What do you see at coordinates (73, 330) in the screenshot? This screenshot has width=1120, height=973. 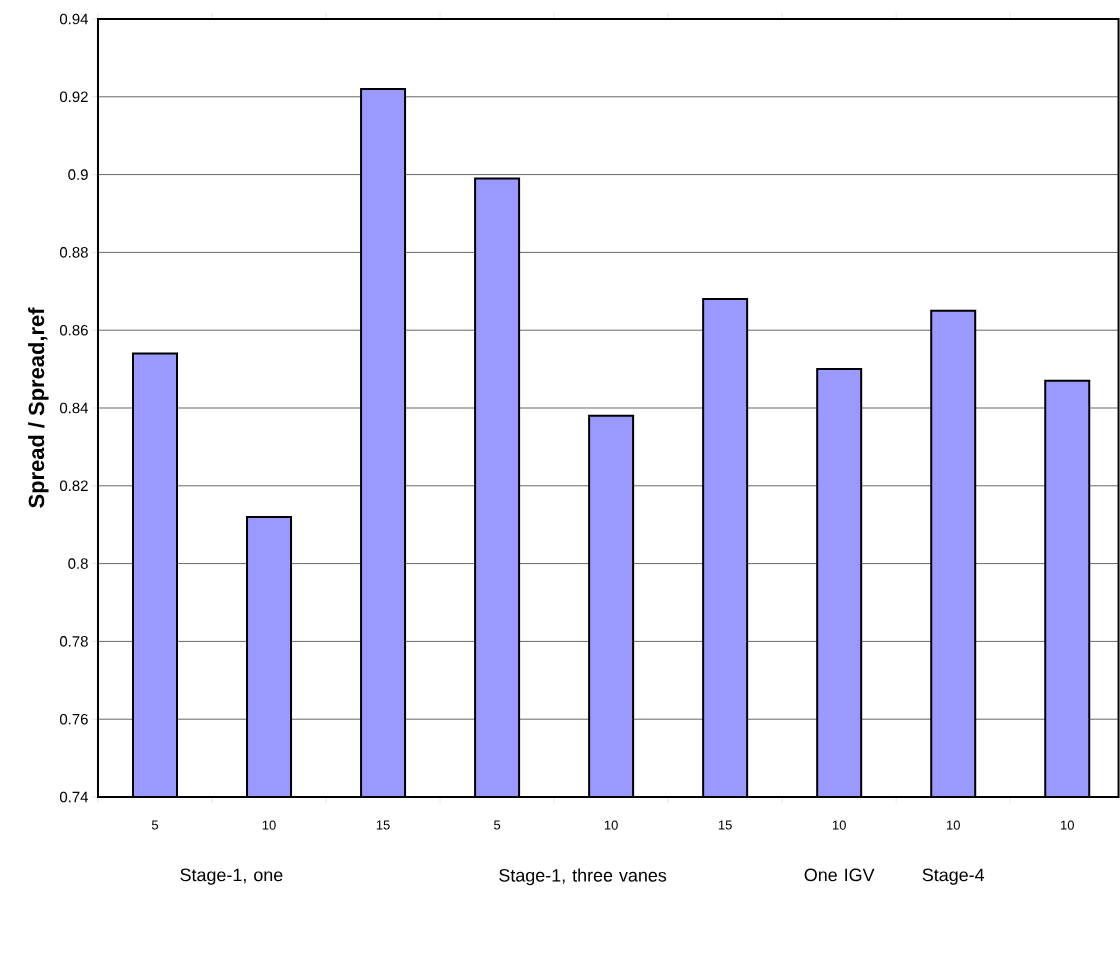 I see `y-tick-label: 0.86` at bounding box center [73, 330].